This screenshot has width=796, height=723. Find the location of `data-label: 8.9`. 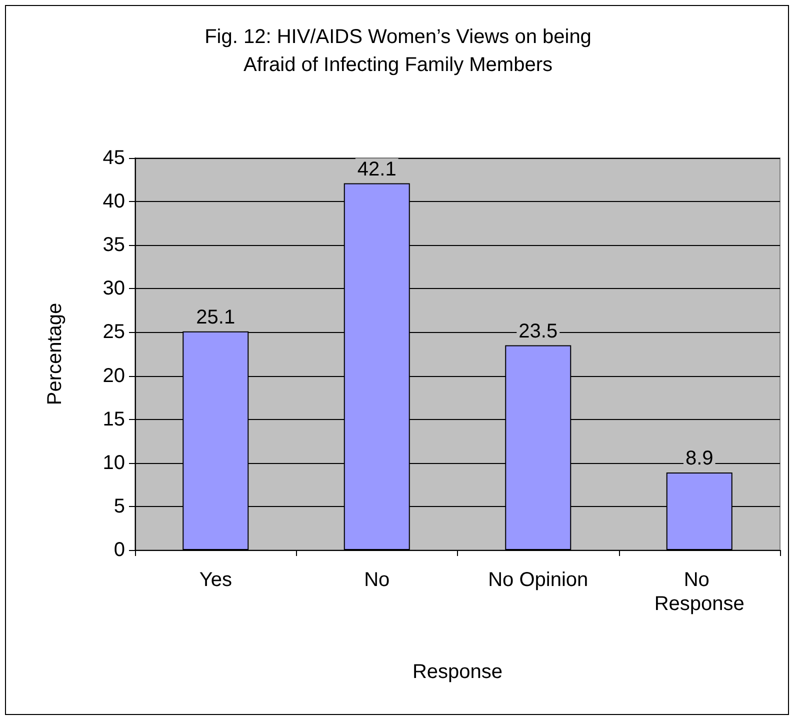

data-label: 8.9 is located at coordinates (699, 458).